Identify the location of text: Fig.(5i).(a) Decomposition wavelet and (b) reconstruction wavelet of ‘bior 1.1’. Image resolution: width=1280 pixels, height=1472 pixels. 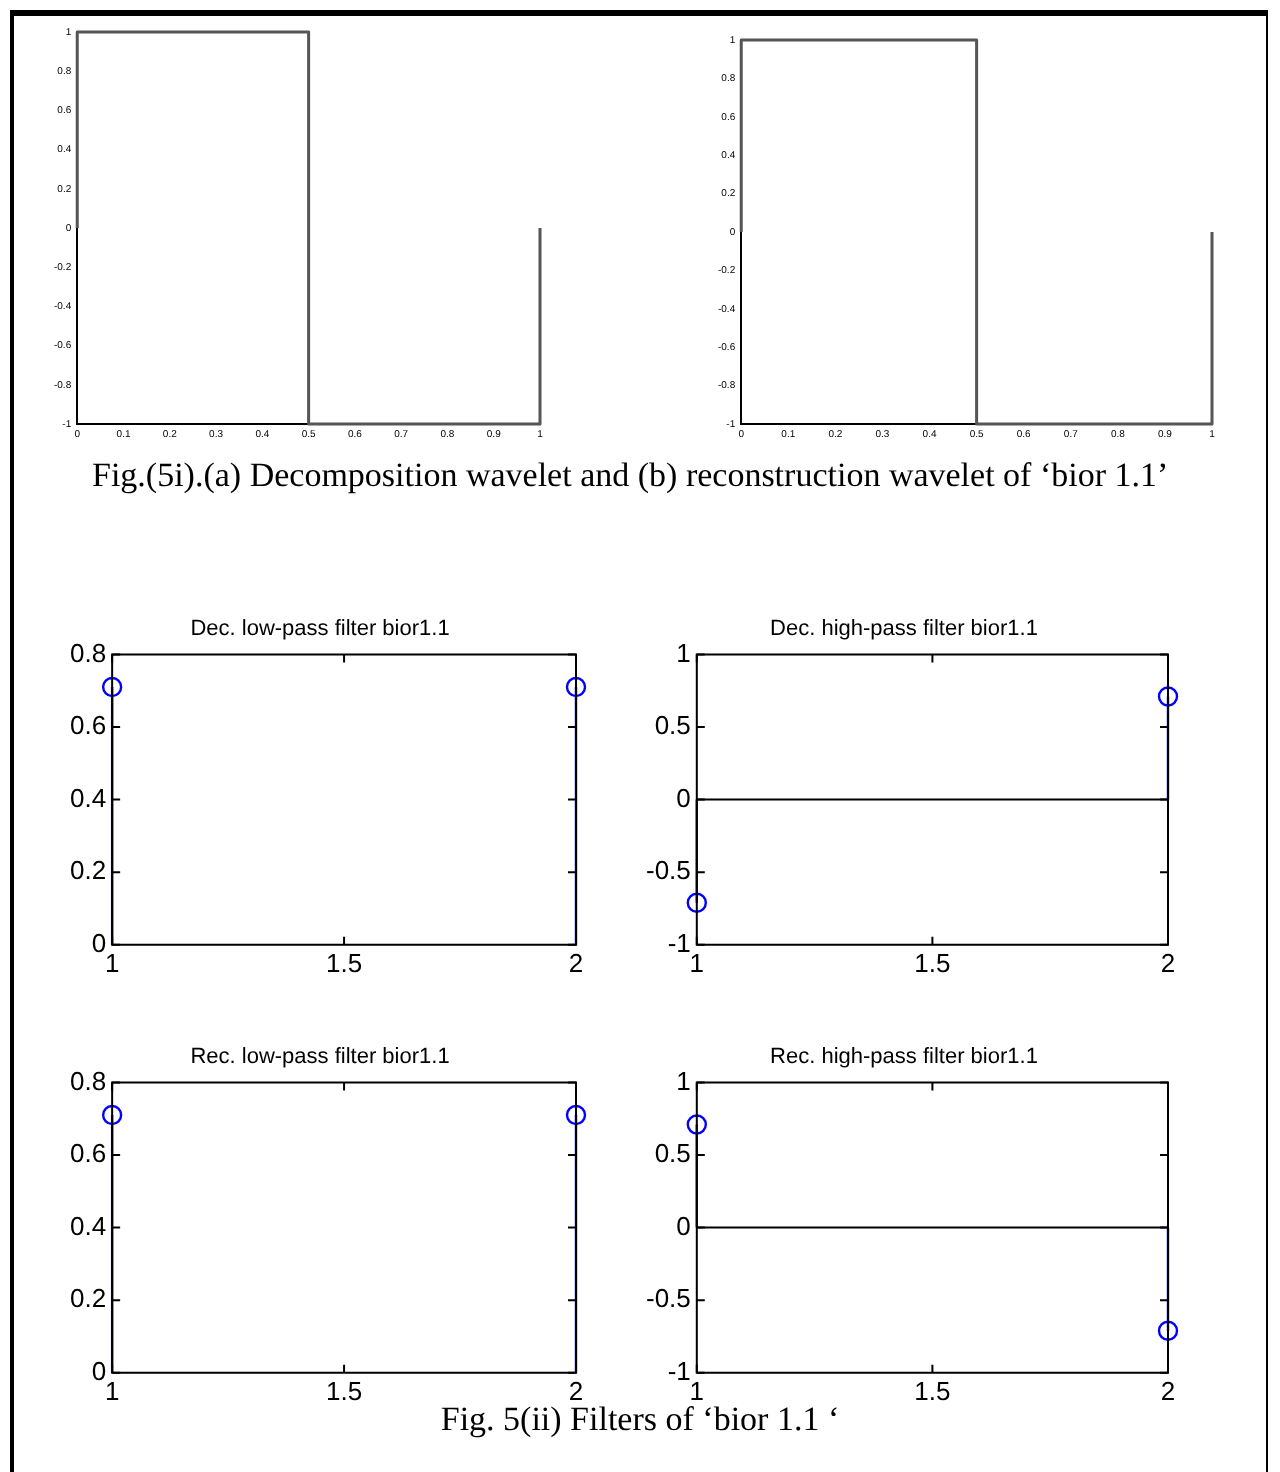
(631, 476).